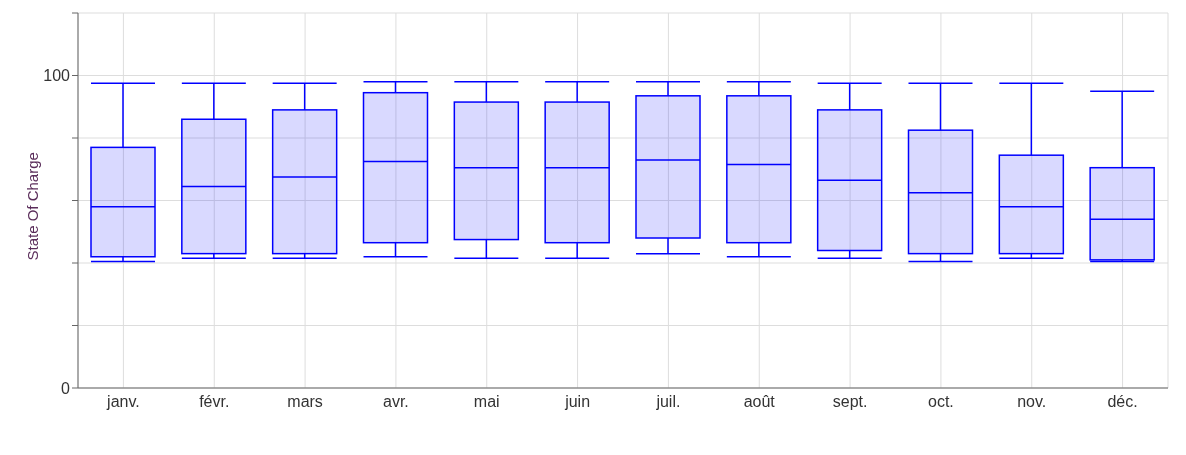  Describe the element at coordinates (1122, 402) in the screenshot. I see `x-tick-label: déc.` at that location.